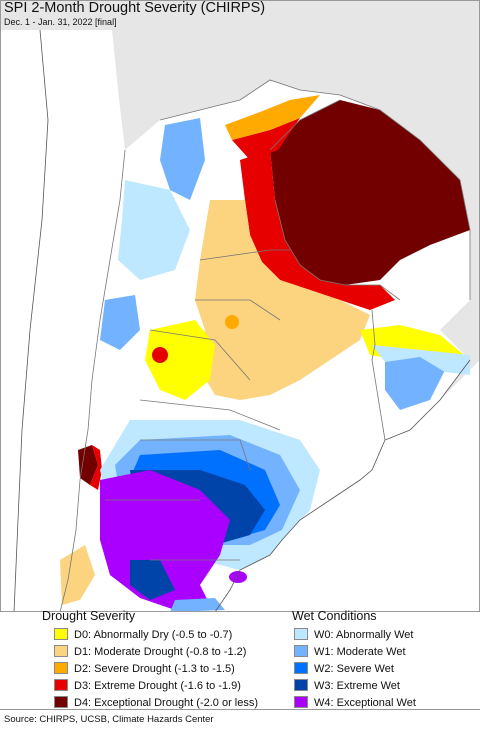 The image size is (480, 730). Describe the element at coordinates (160, 355) in the screenshot. I see `d3-spot-central` at that location.